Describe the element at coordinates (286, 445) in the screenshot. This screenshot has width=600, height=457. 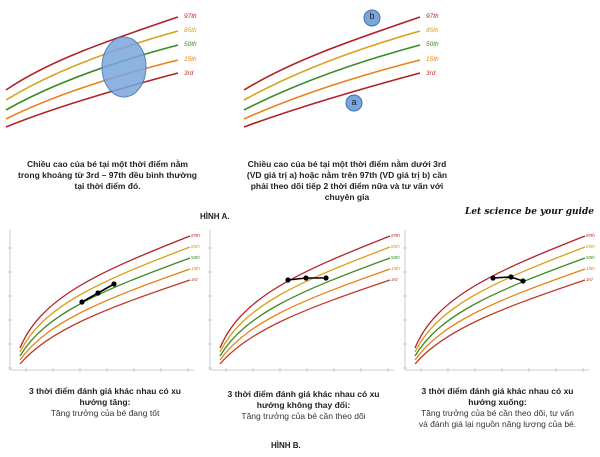
I see `figure-b-label: HÌNH B.` at that location.